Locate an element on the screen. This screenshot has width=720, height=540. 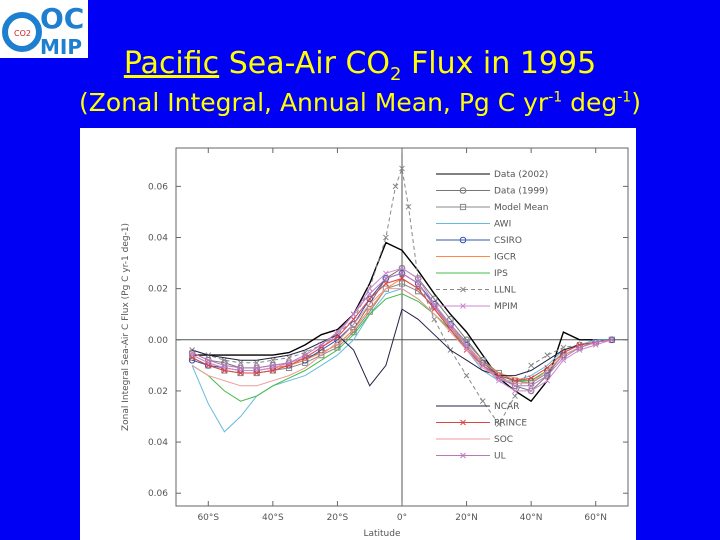
x-tick-label: 60°S is located at coordinates (208, 518).